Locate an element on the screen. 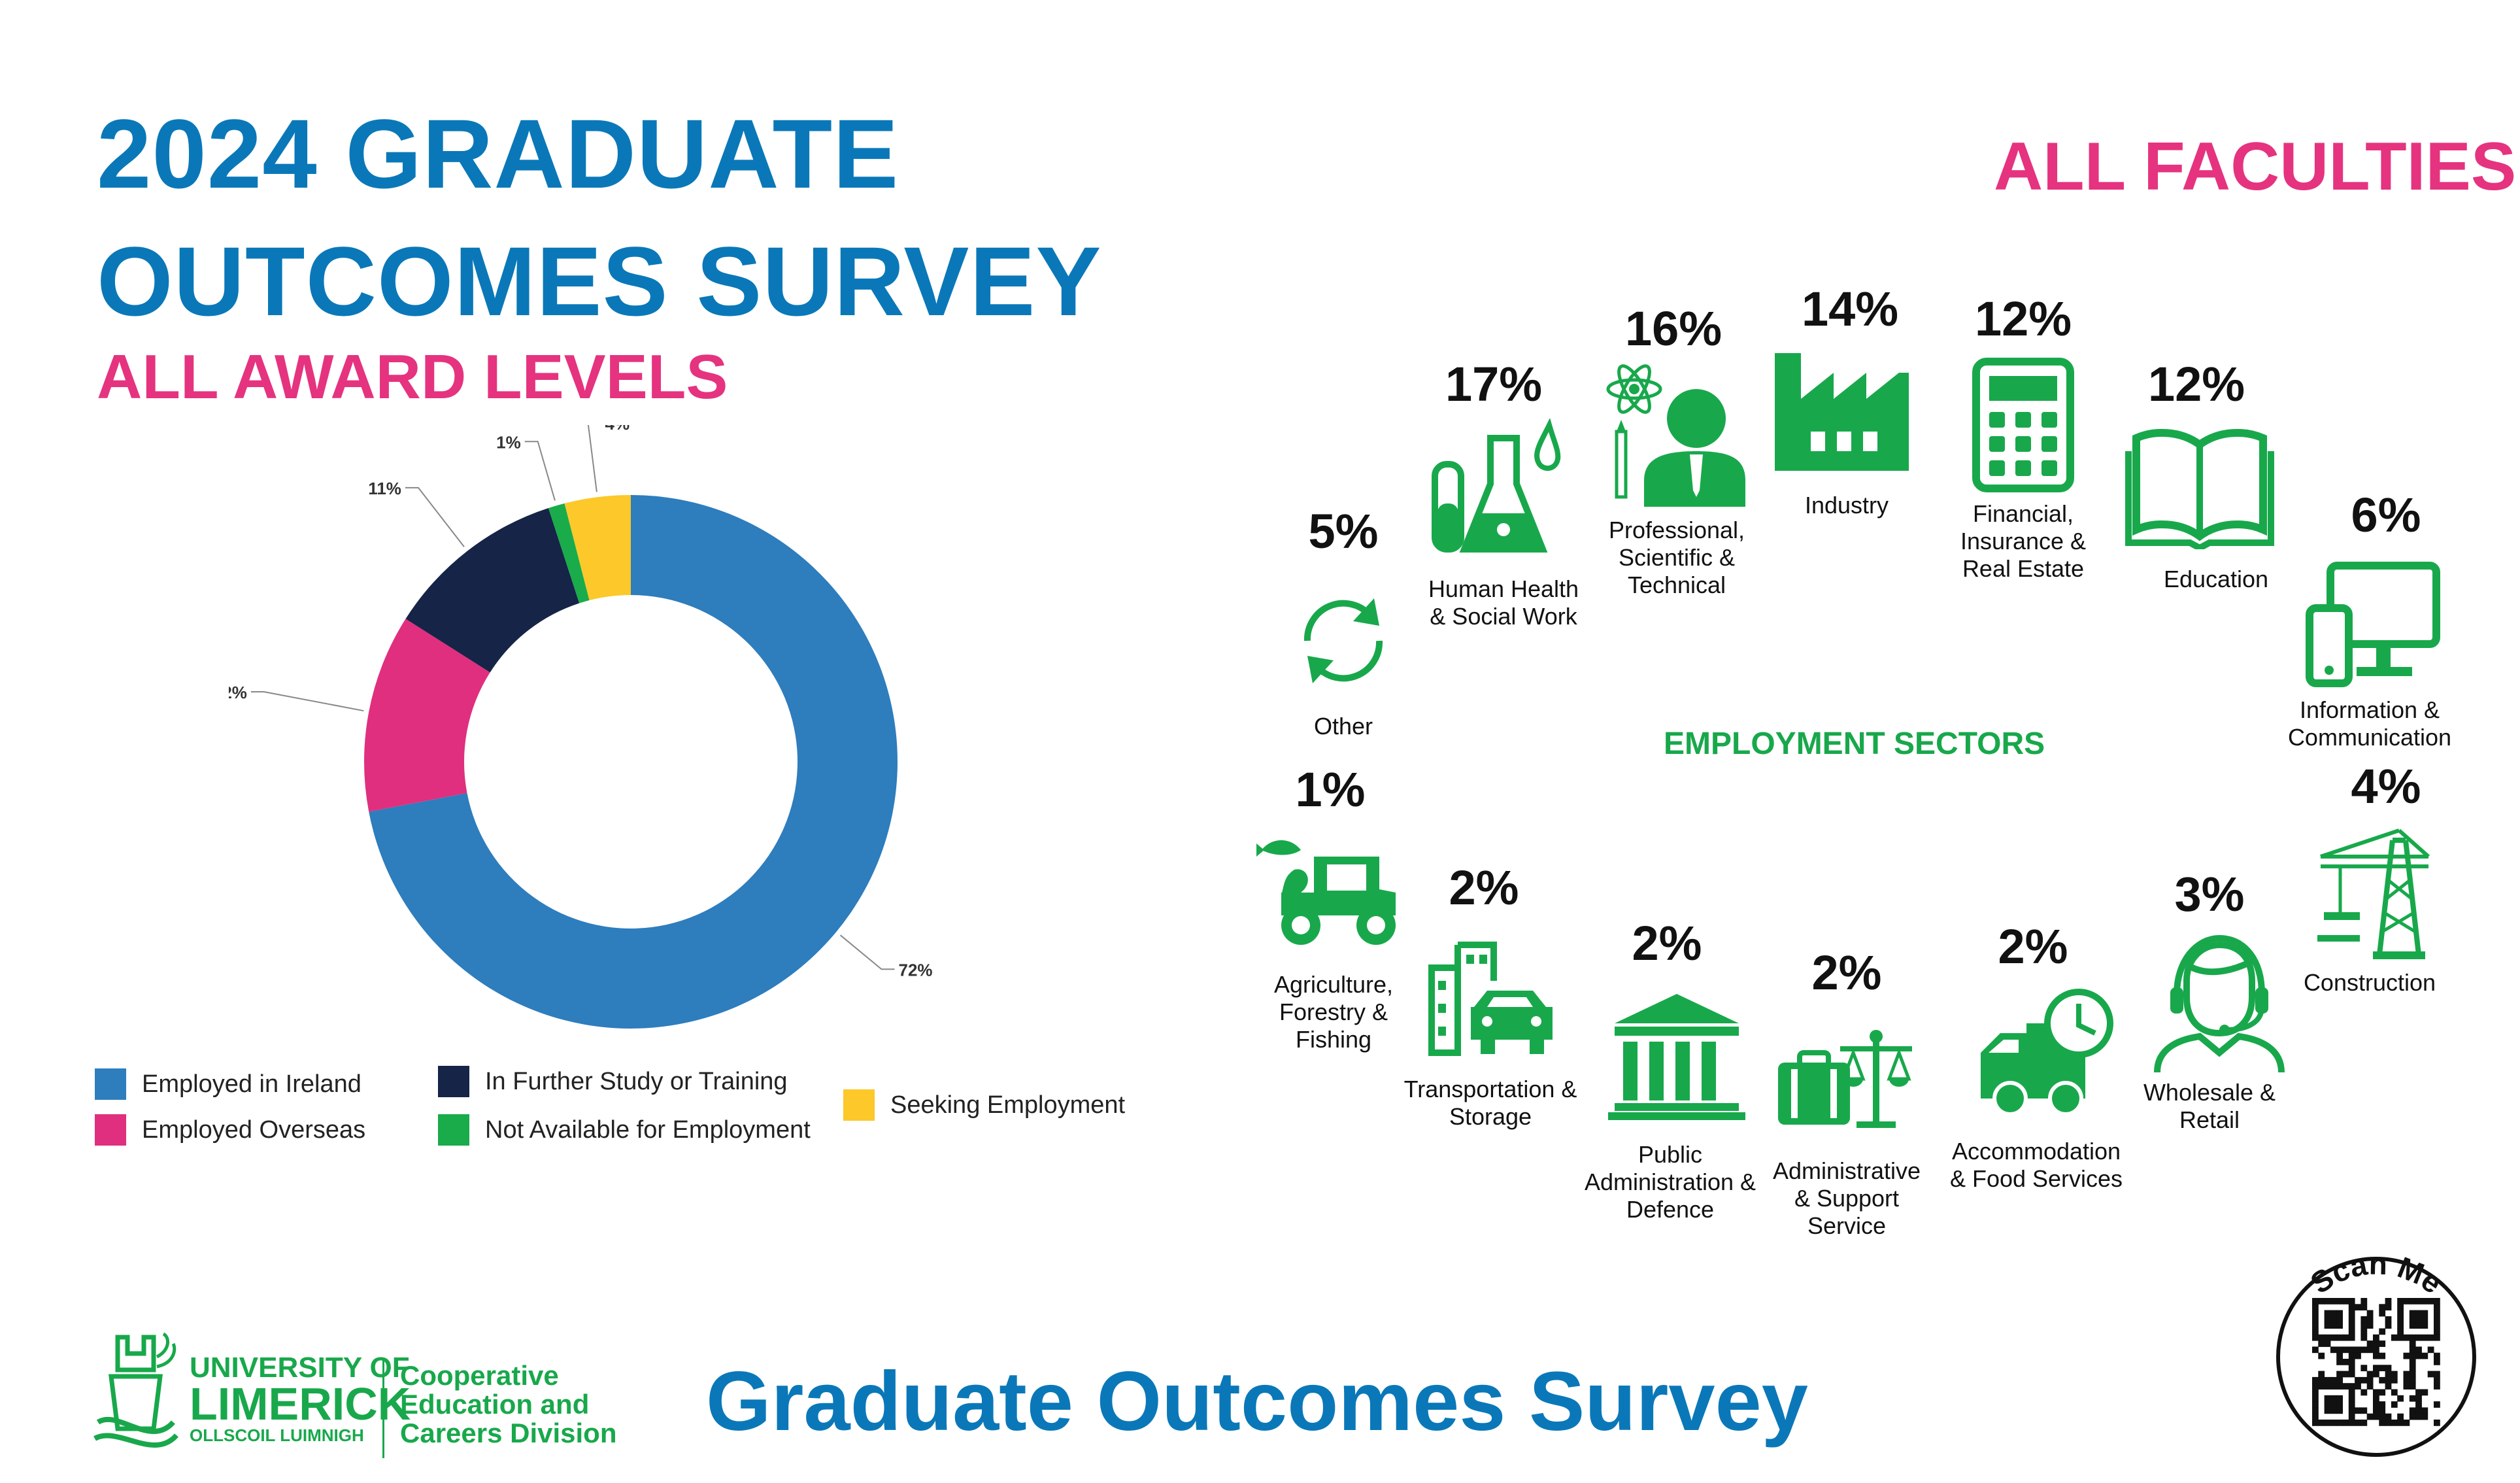 The width and height of the screenshot is (2520, 1483). crane-icon is located at coordinates (2373, 893).